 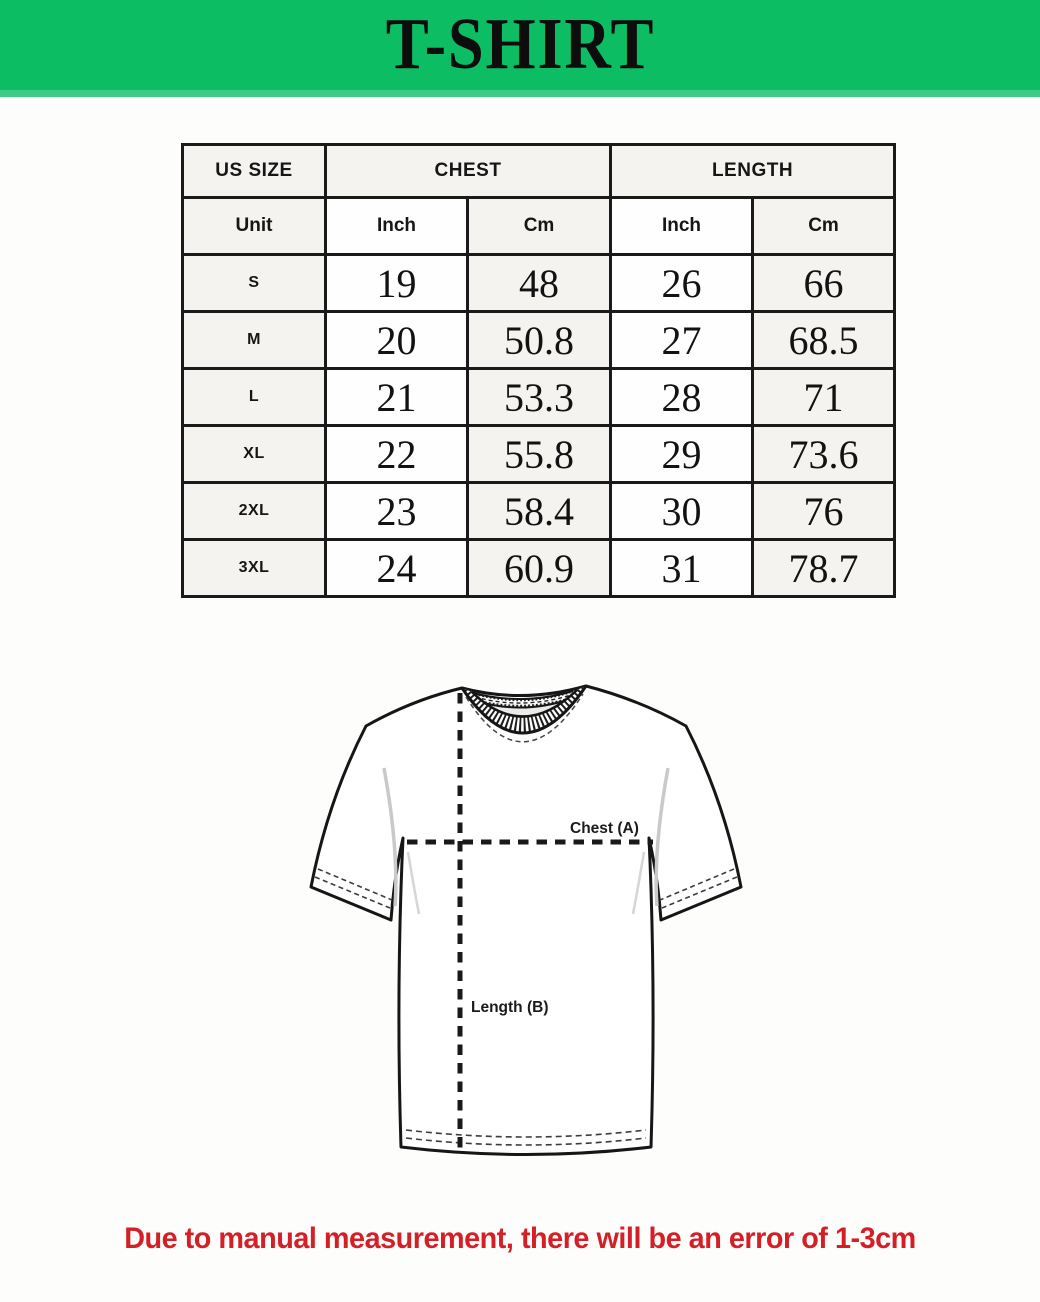 What do you see at coordinates (526, 1137) in the screenshot?
I see `hem-stitching` at bounding box center [526, 1137].